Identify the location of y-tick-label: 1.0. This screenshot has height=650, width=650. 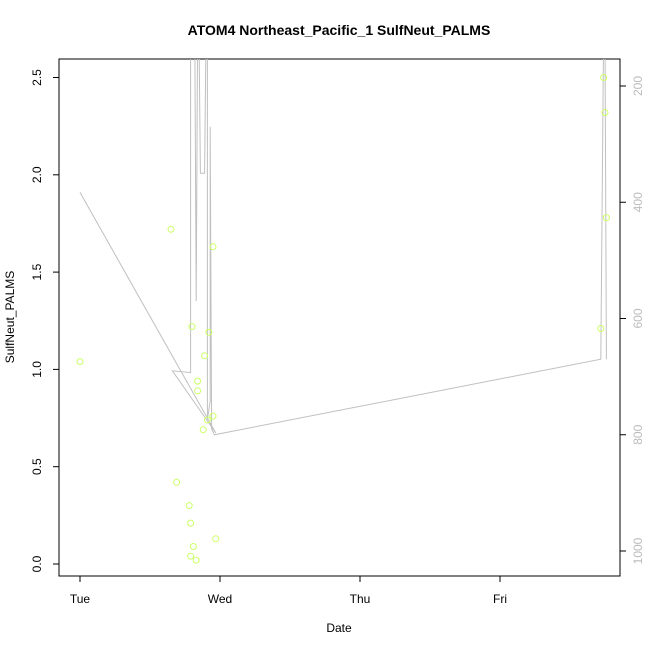
(37, 369).